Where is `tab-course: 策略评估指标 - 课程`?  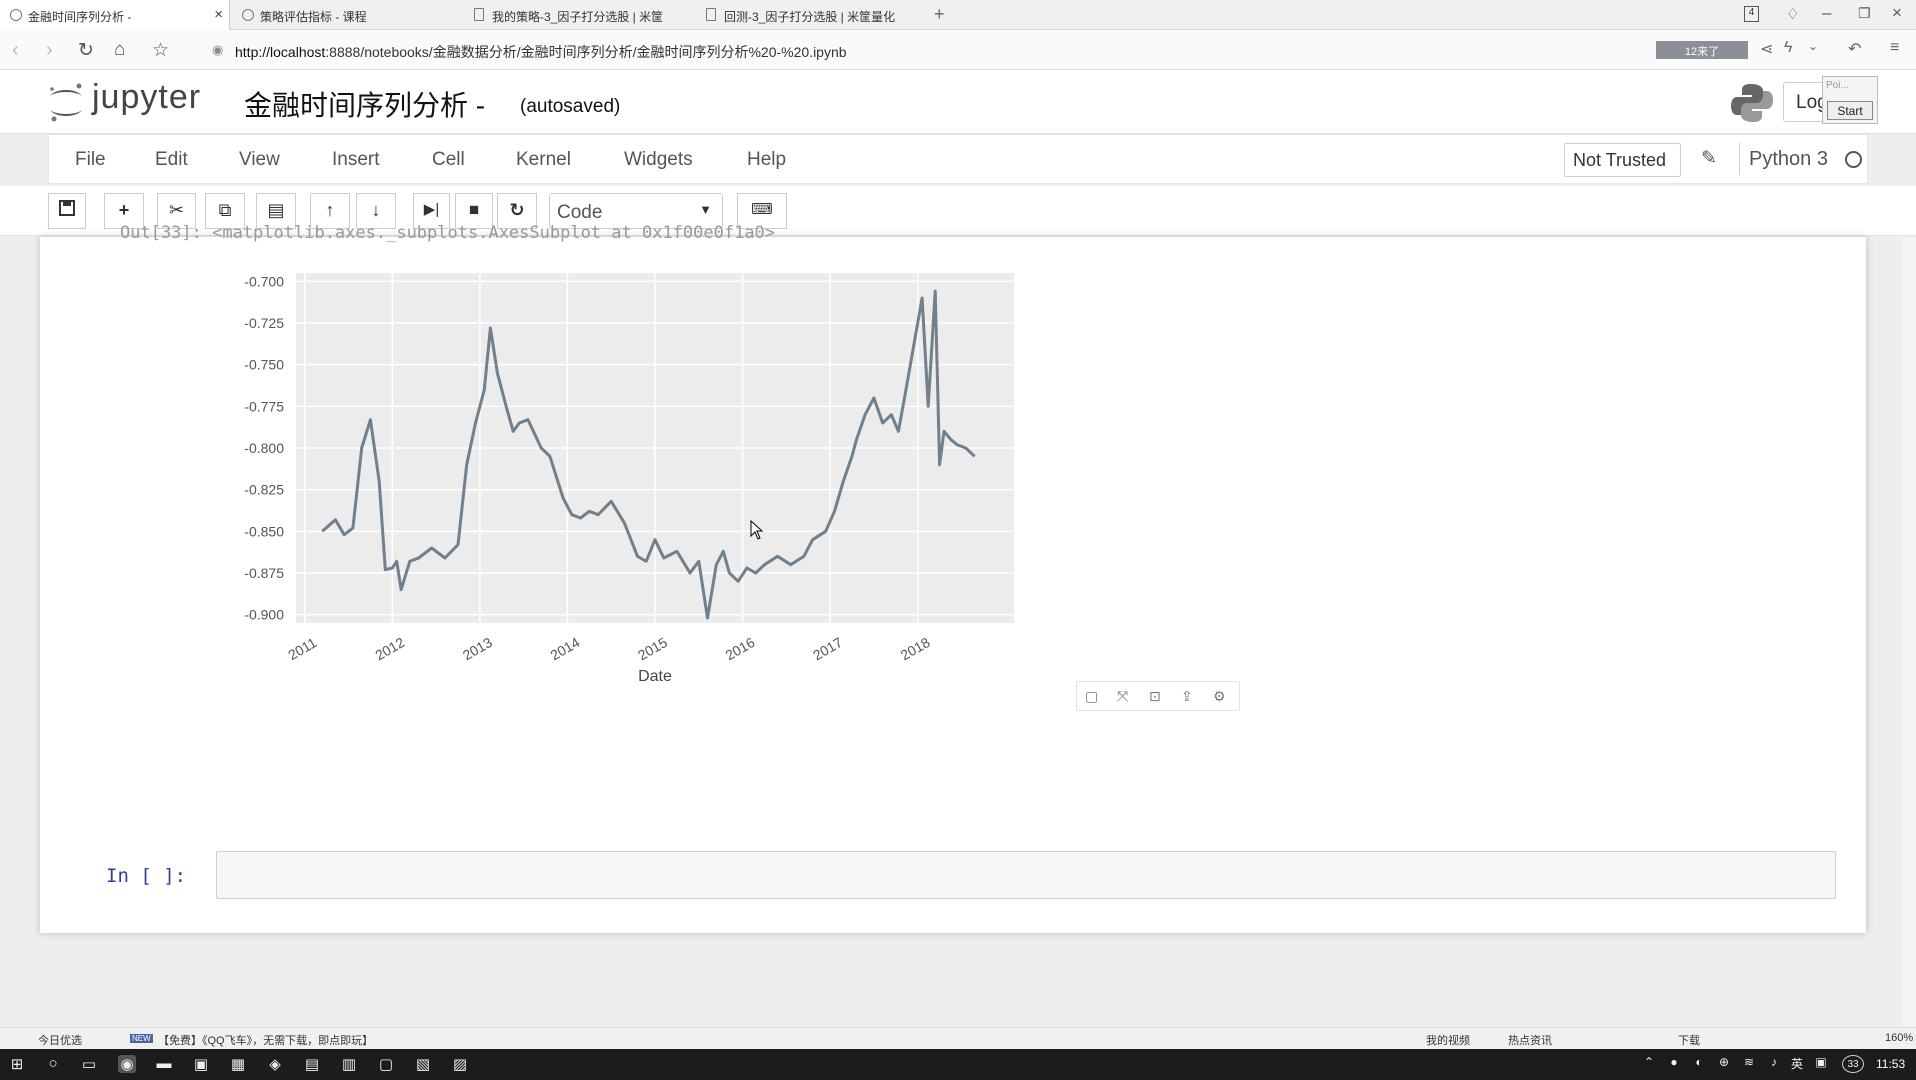
tab-course: 策略评估指标 - 课程 is located at coordinates (346, 15).